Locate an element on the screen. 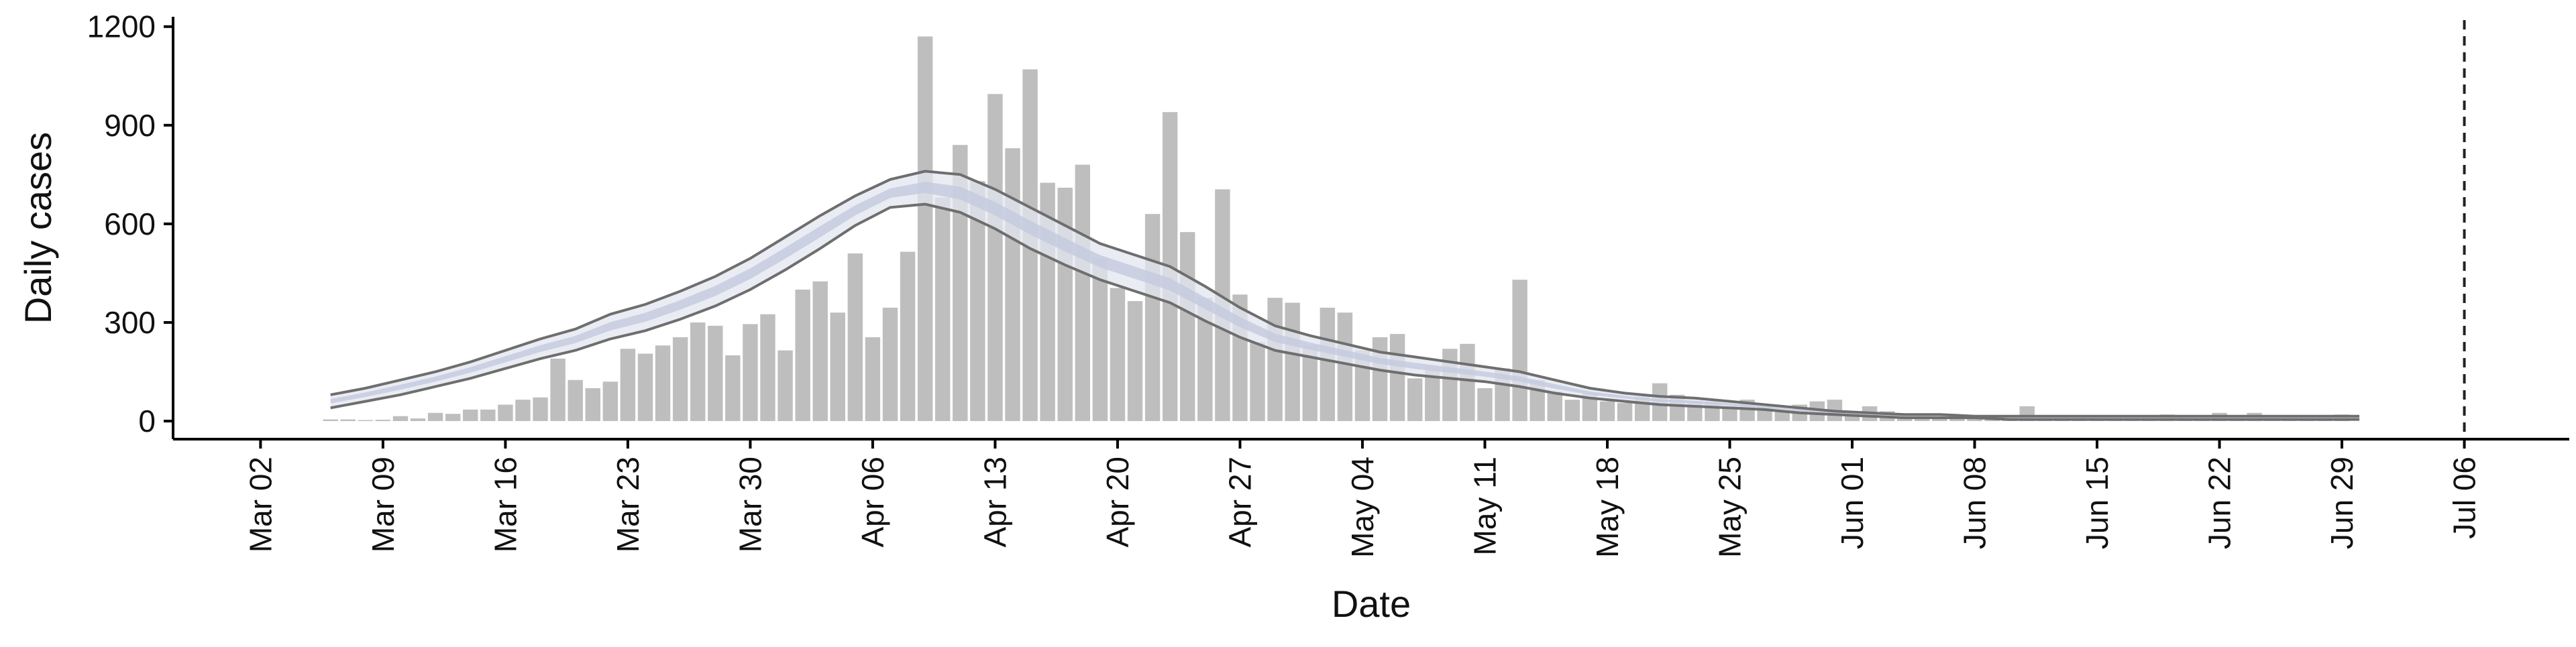 The width and height of the screenshot is (2576, 647). y-ticks: 0 300 600 900 1200 is located at coordinates (130, 224).